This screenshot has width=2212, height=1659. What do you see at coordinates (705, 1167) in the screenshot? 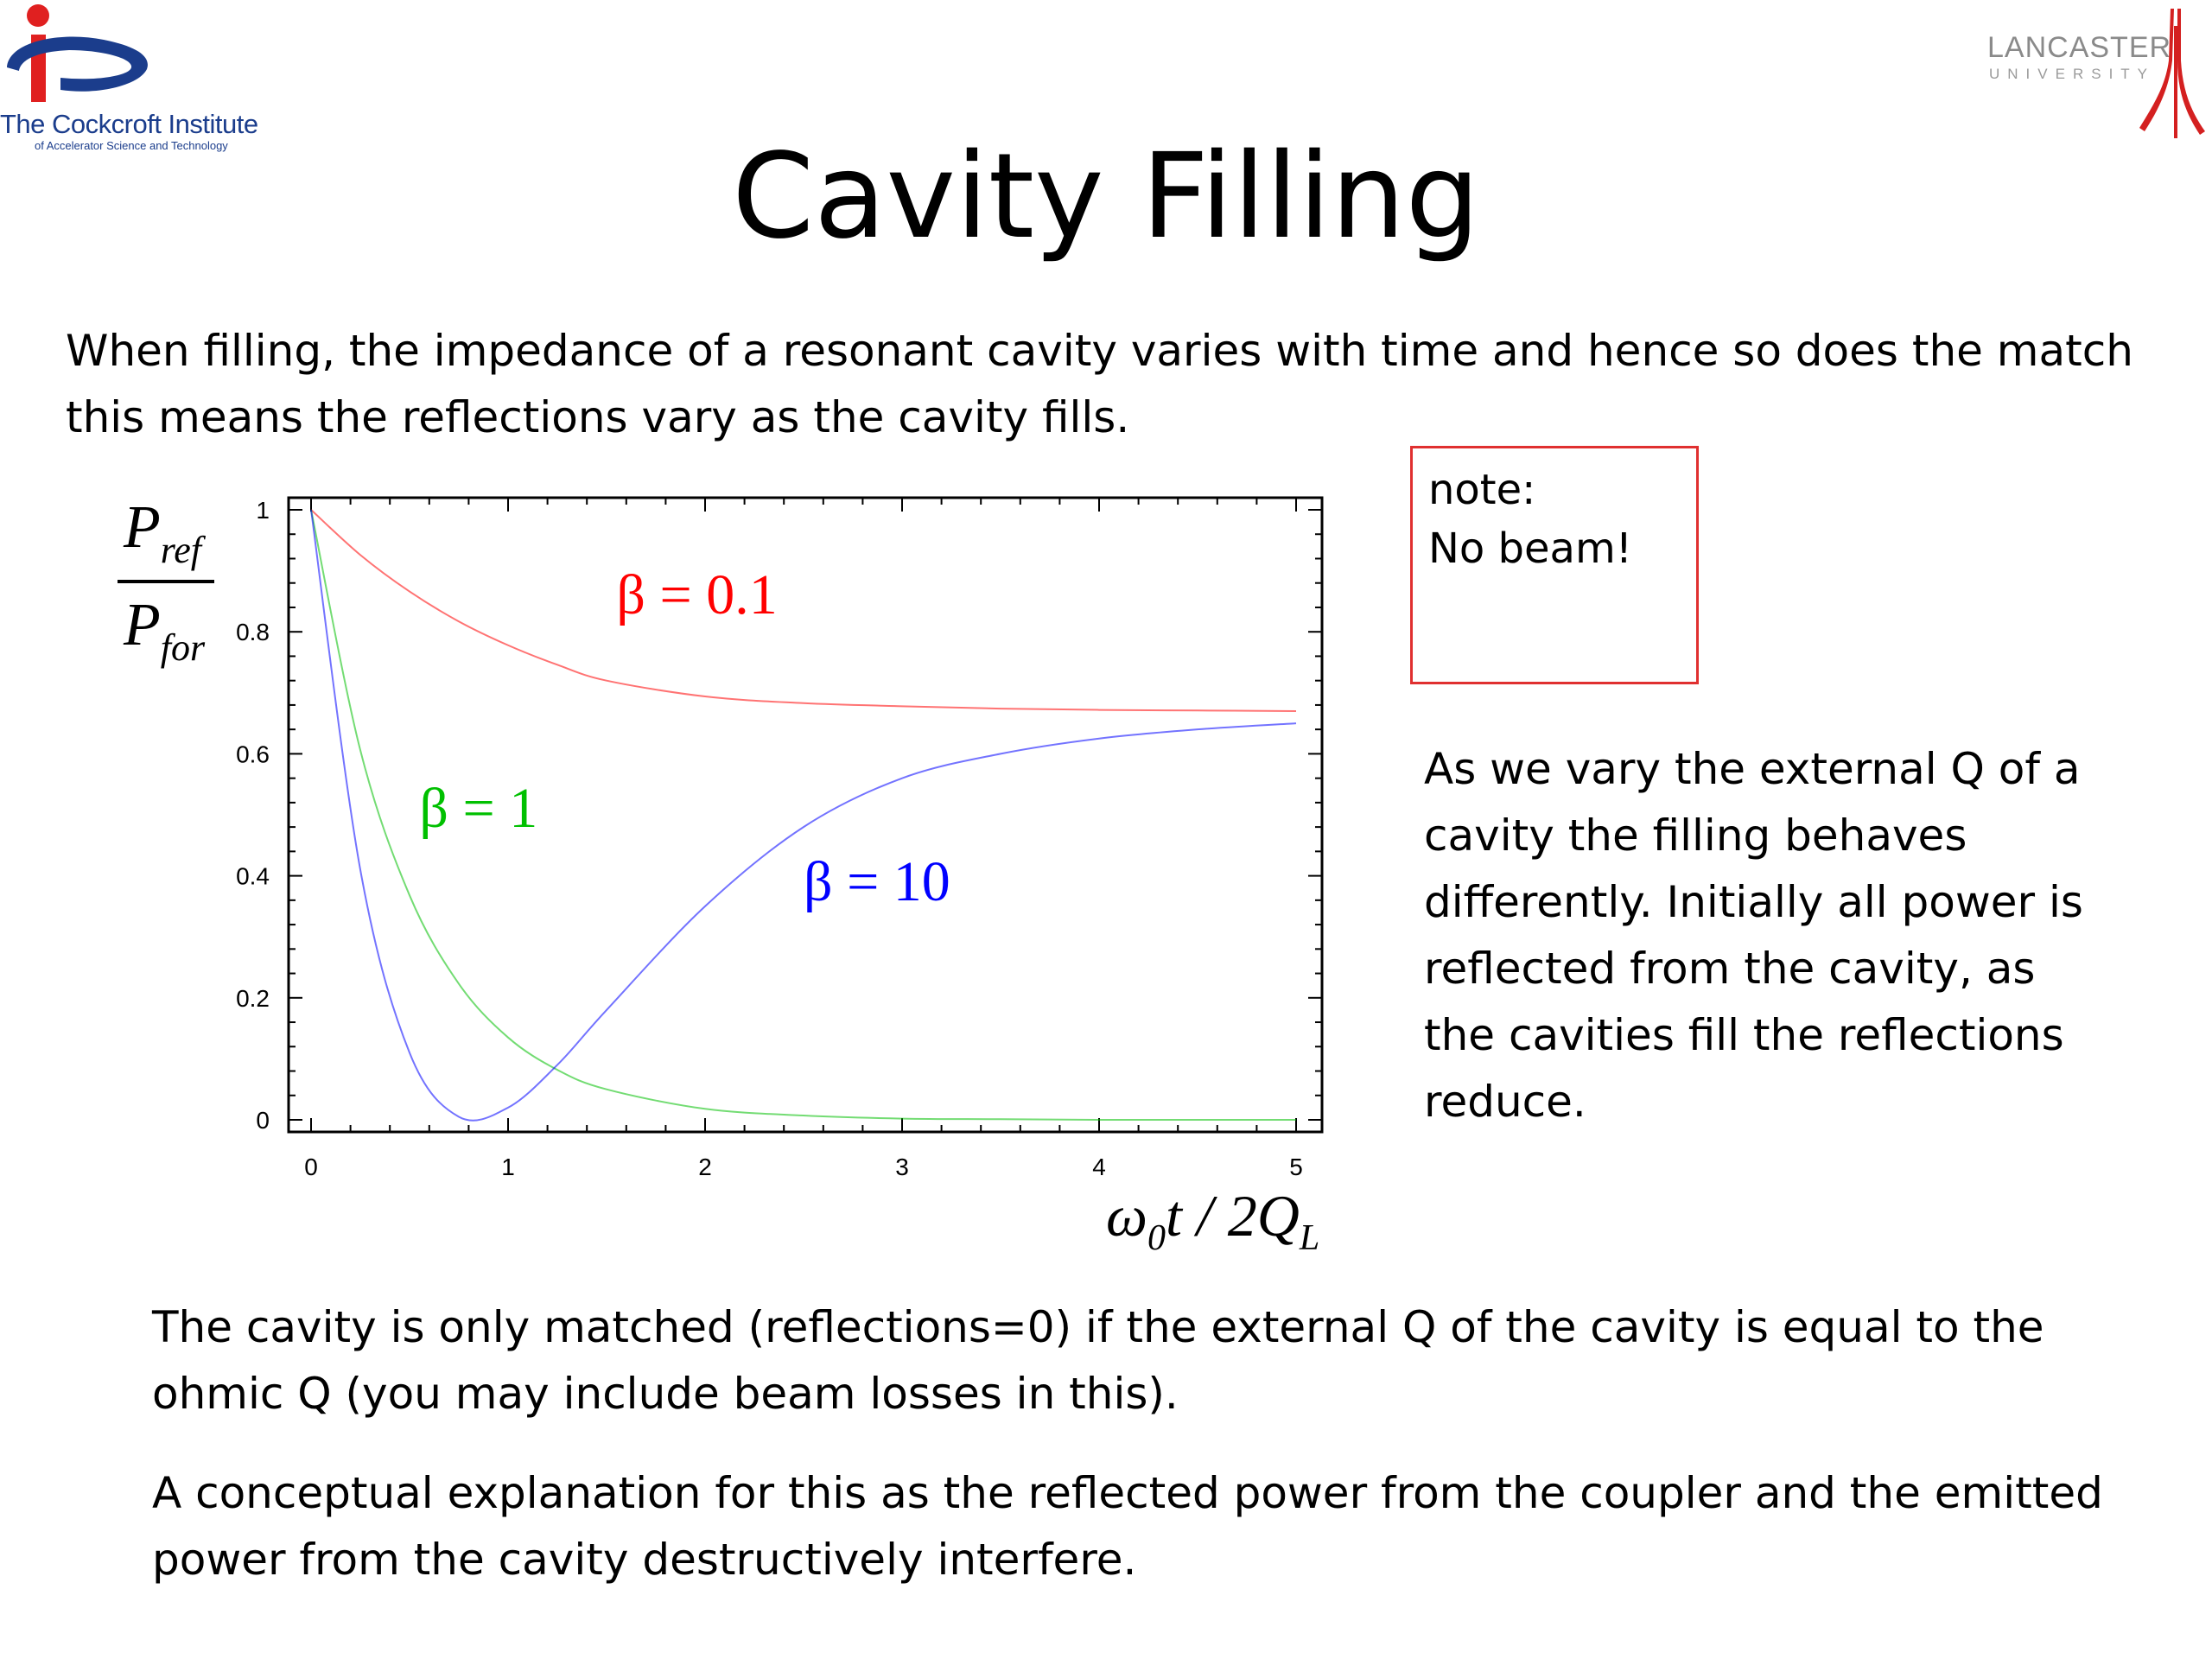
I see `x-tick-label: 2` at bounding box center [705, 1167].